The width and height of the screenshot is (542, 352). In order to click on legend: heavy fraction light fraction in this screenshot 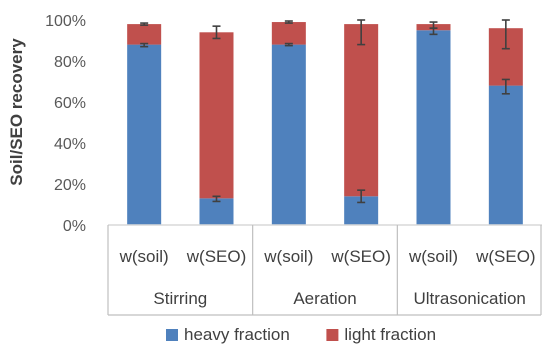, I will do `click(301, 334)`.